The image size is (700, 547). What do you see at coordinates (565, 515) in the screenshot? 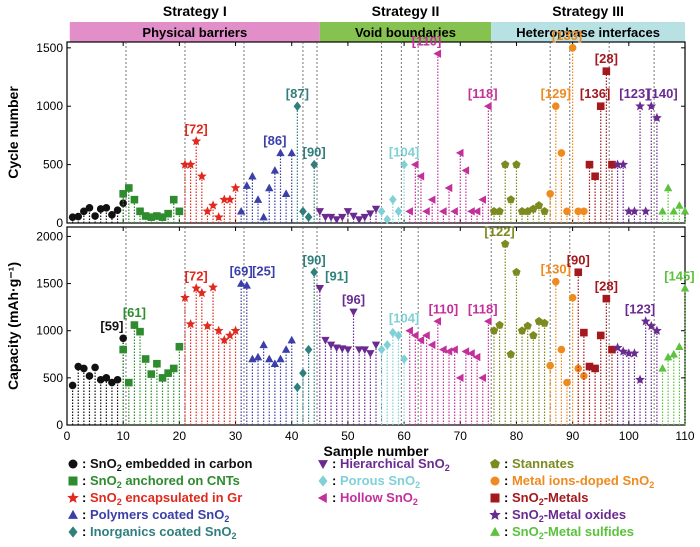
I see `legend-label-oxides: : SnO2-Metal oxides` at bounding box center [565, 515].